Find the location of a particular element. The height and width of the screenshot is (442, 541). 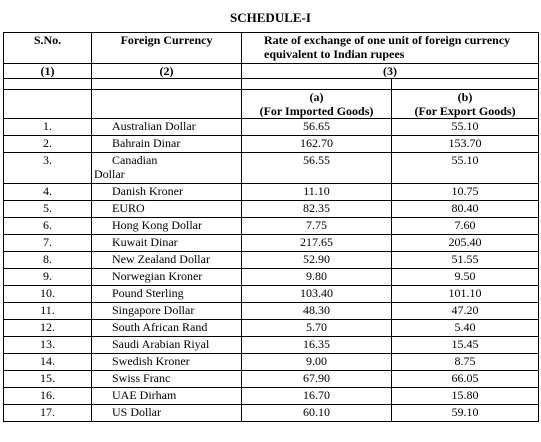

imported-rate-cell: 16.35 is located at coordinates (316, 345).